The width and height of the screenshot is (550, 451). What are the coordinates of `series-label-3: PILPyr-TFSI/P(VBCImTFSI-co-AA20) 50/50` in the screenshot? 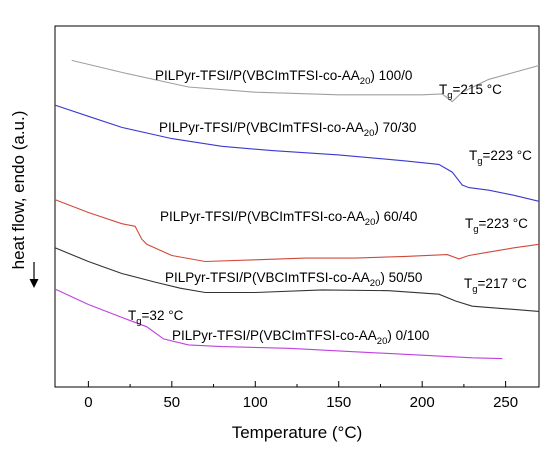 It's located at (293, 279).